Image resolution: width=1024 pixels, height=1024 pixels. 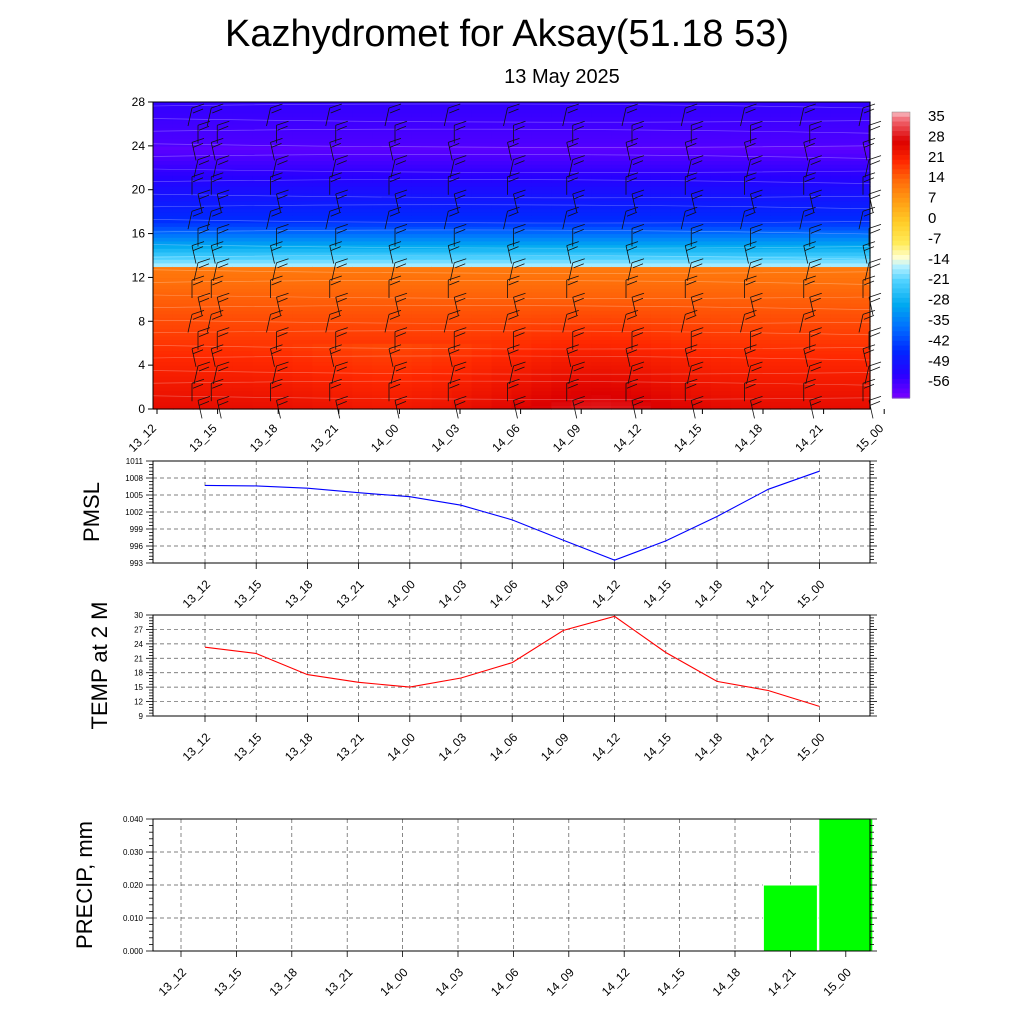 What do you see at coordinates (248, 594) in the screenshot?
I see `x-tick-label: 13_15` at bounding box center [248, 594].